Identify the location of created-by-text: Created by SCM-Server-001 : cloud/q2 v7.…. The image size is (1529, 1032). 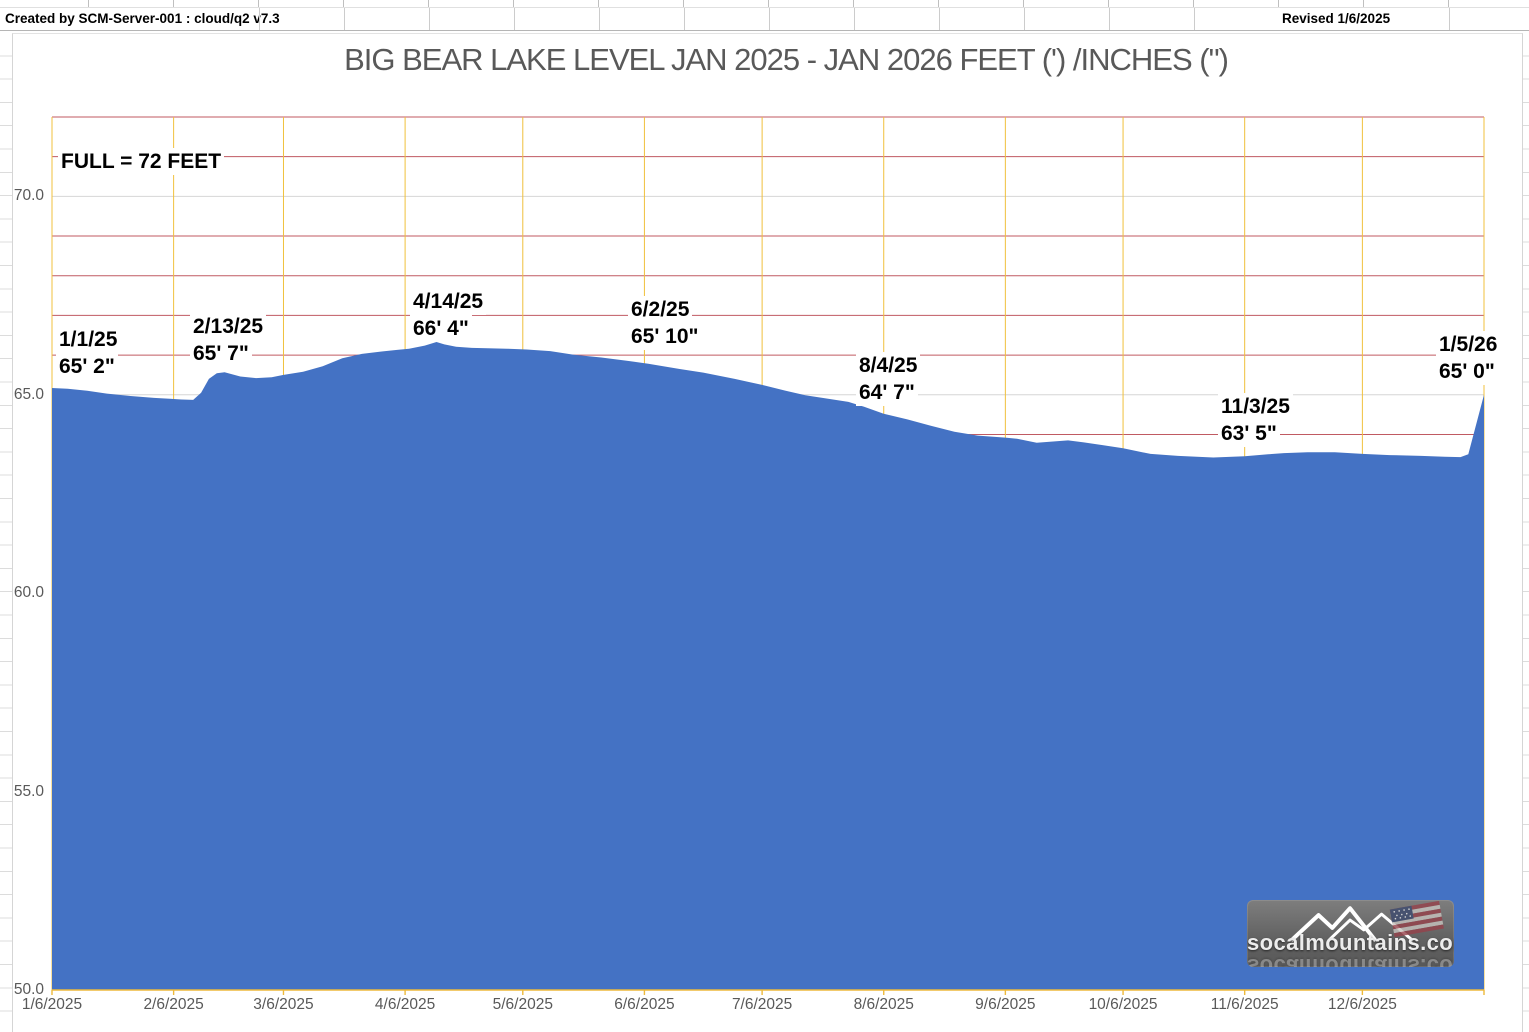
(142, 18).